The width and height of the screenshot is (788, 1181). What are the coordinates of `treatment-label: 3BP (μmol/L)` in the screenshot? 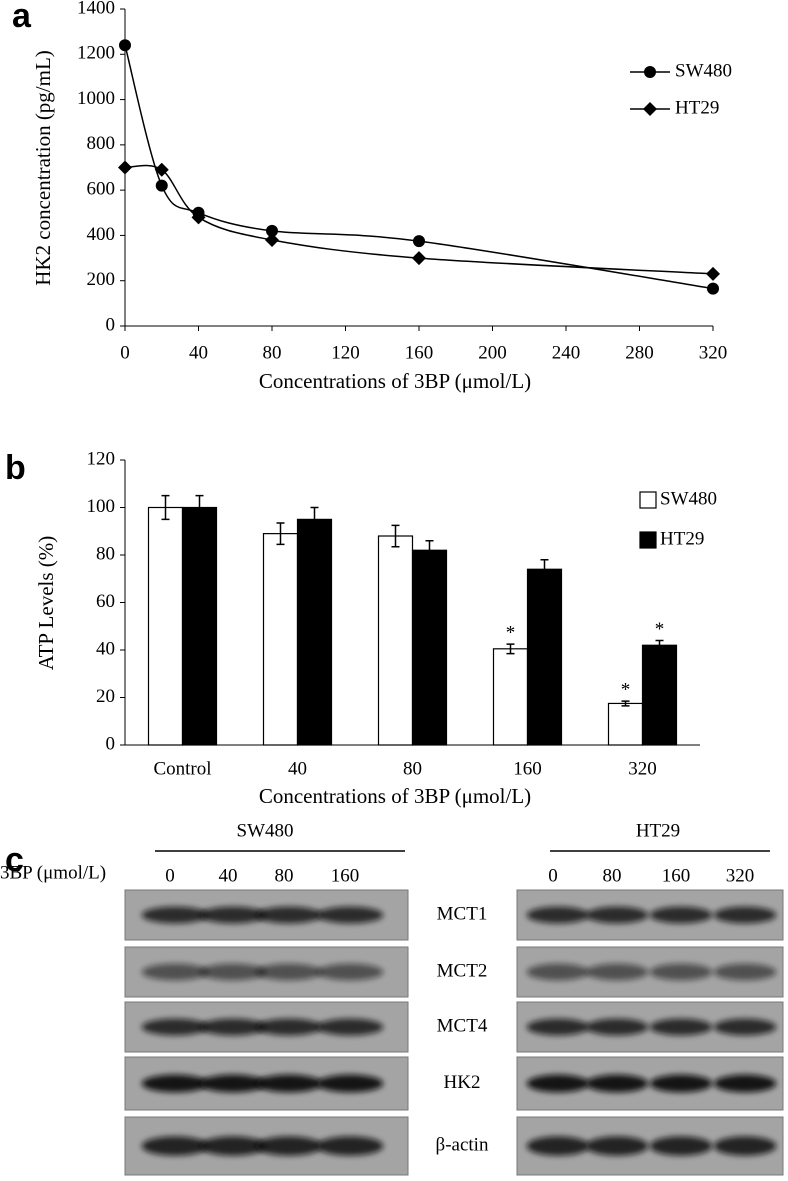 It's located at (53, 872).